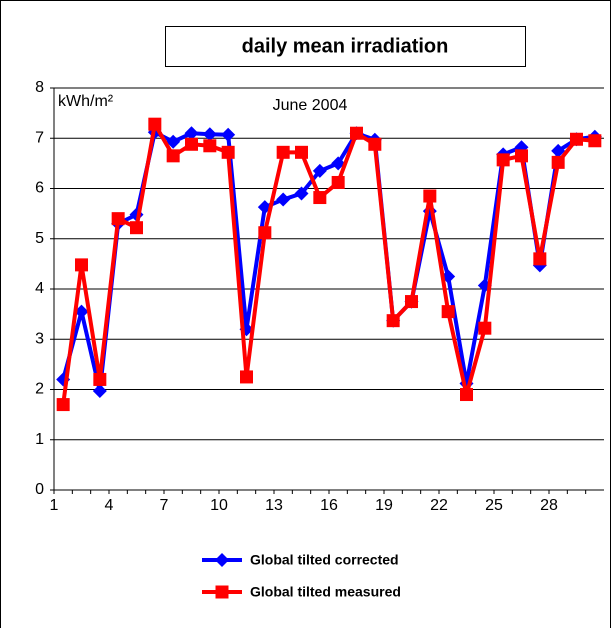 This screenshot has height=628, width=611. I want to click on legend-label: Global tilted measured, so click(325, 592).